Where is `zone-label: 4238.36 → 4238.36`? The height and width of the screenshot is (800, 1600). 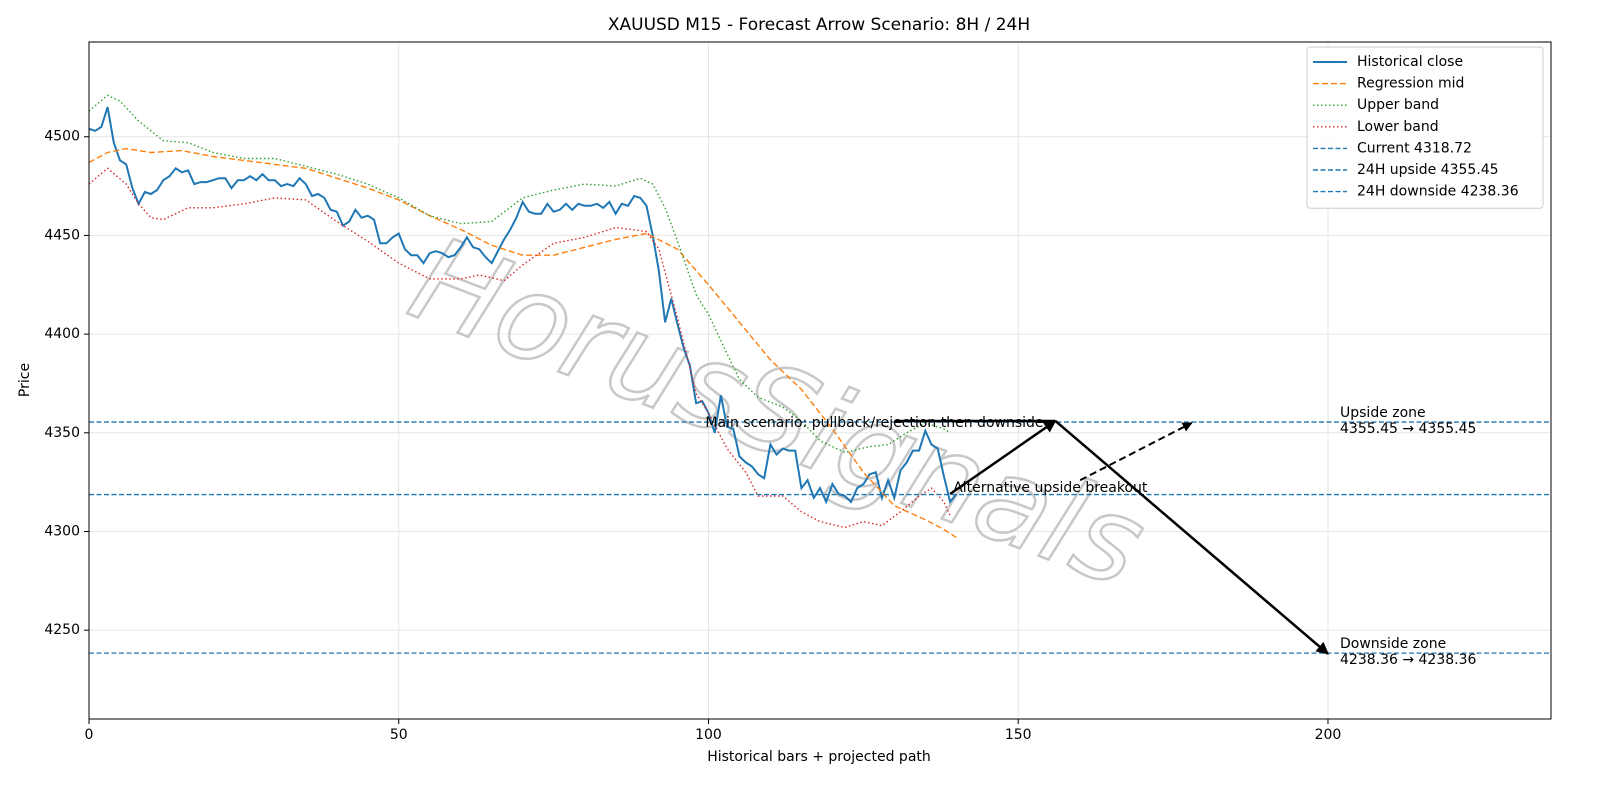
zone-label: 4238.36 → 4238.36 is located at coordinates (1408, 660).